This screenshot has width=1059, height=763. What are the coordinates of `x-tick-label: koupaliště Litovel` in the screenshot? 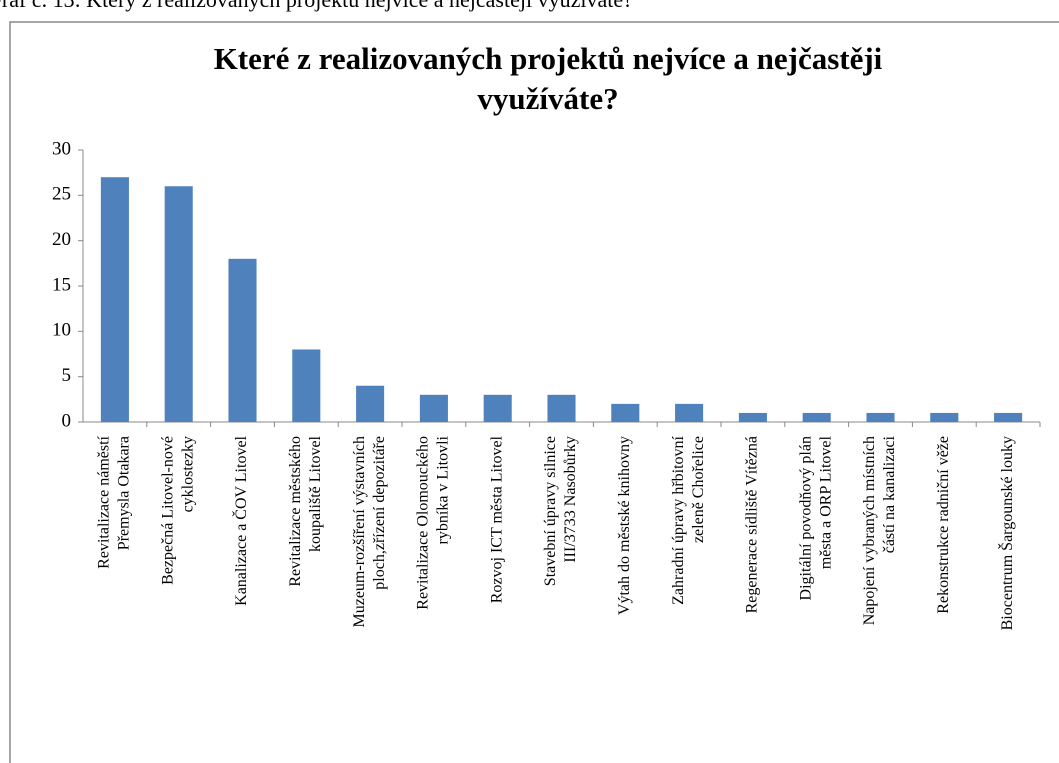 It's located at (315, 493).